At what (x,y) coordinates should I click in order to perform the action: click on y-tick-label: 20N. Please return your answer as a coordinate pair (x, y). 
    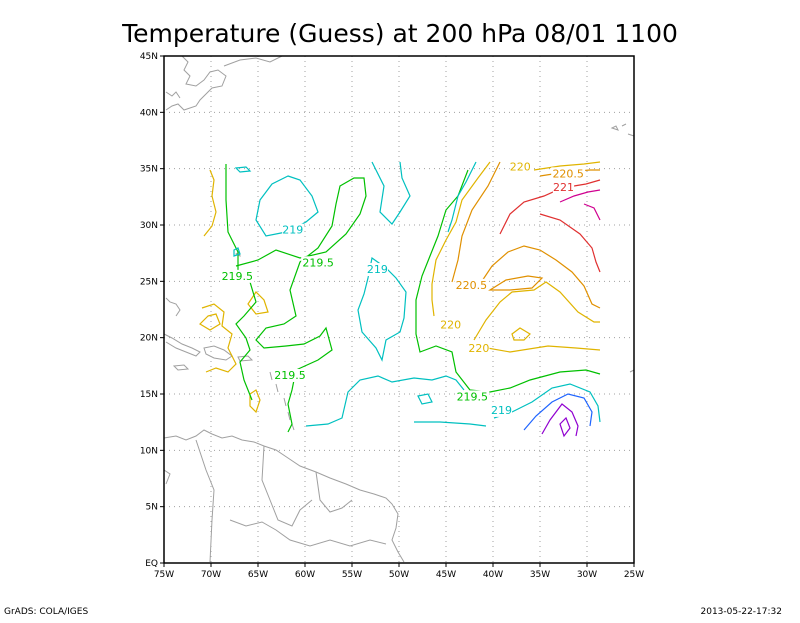
    Looking at the image, I should click on (149, 339).